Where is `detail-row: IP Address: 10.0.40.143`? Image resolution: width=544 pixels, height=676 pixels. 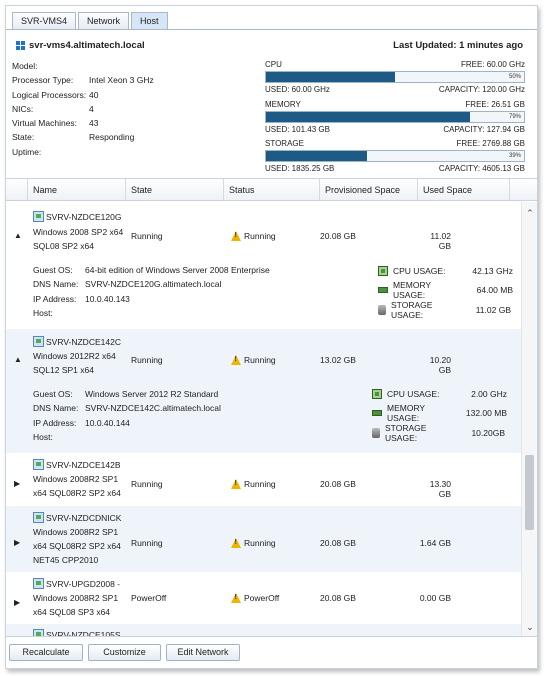 detail-row: IP Address: 10.0.40.143 is located at coordinates (151, 299).